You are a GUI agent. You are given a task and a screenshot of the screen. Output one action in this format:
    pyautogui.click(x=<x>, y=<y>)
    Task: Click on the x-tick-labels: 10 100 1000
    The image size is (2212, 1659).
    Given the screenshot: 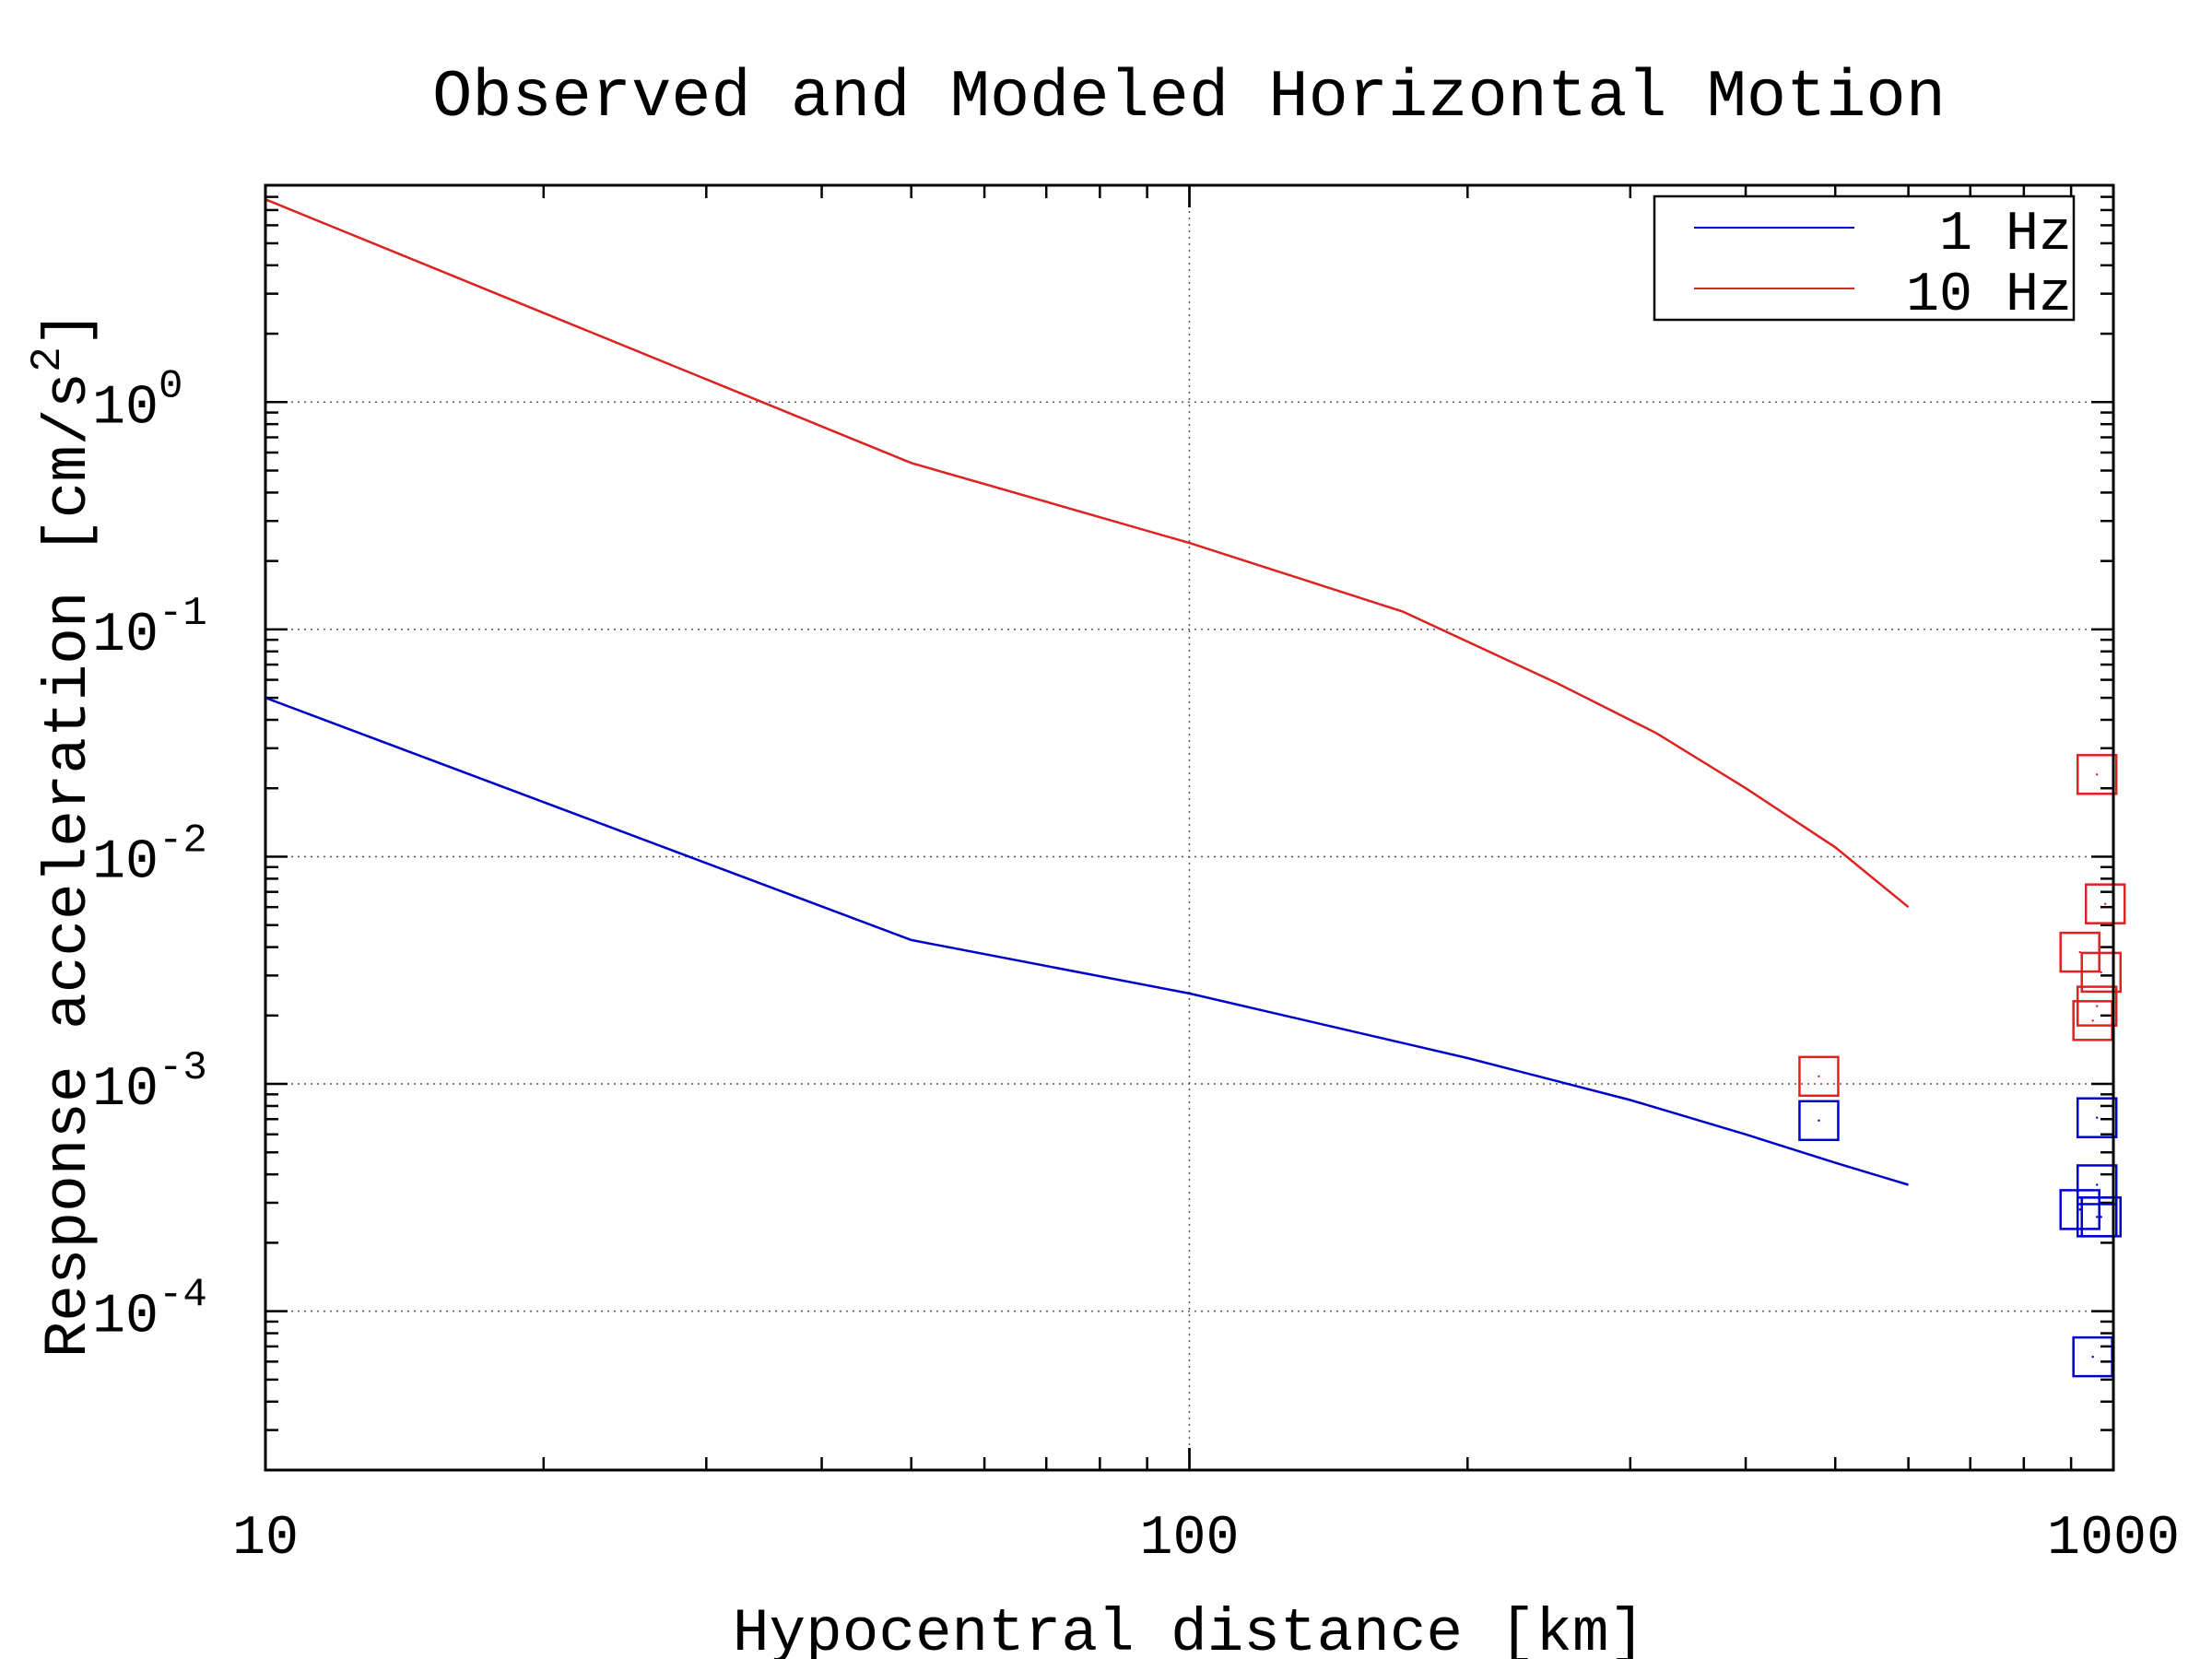 What is the action you would take?
    pyautogui.click(x=1206, y=1539)
    